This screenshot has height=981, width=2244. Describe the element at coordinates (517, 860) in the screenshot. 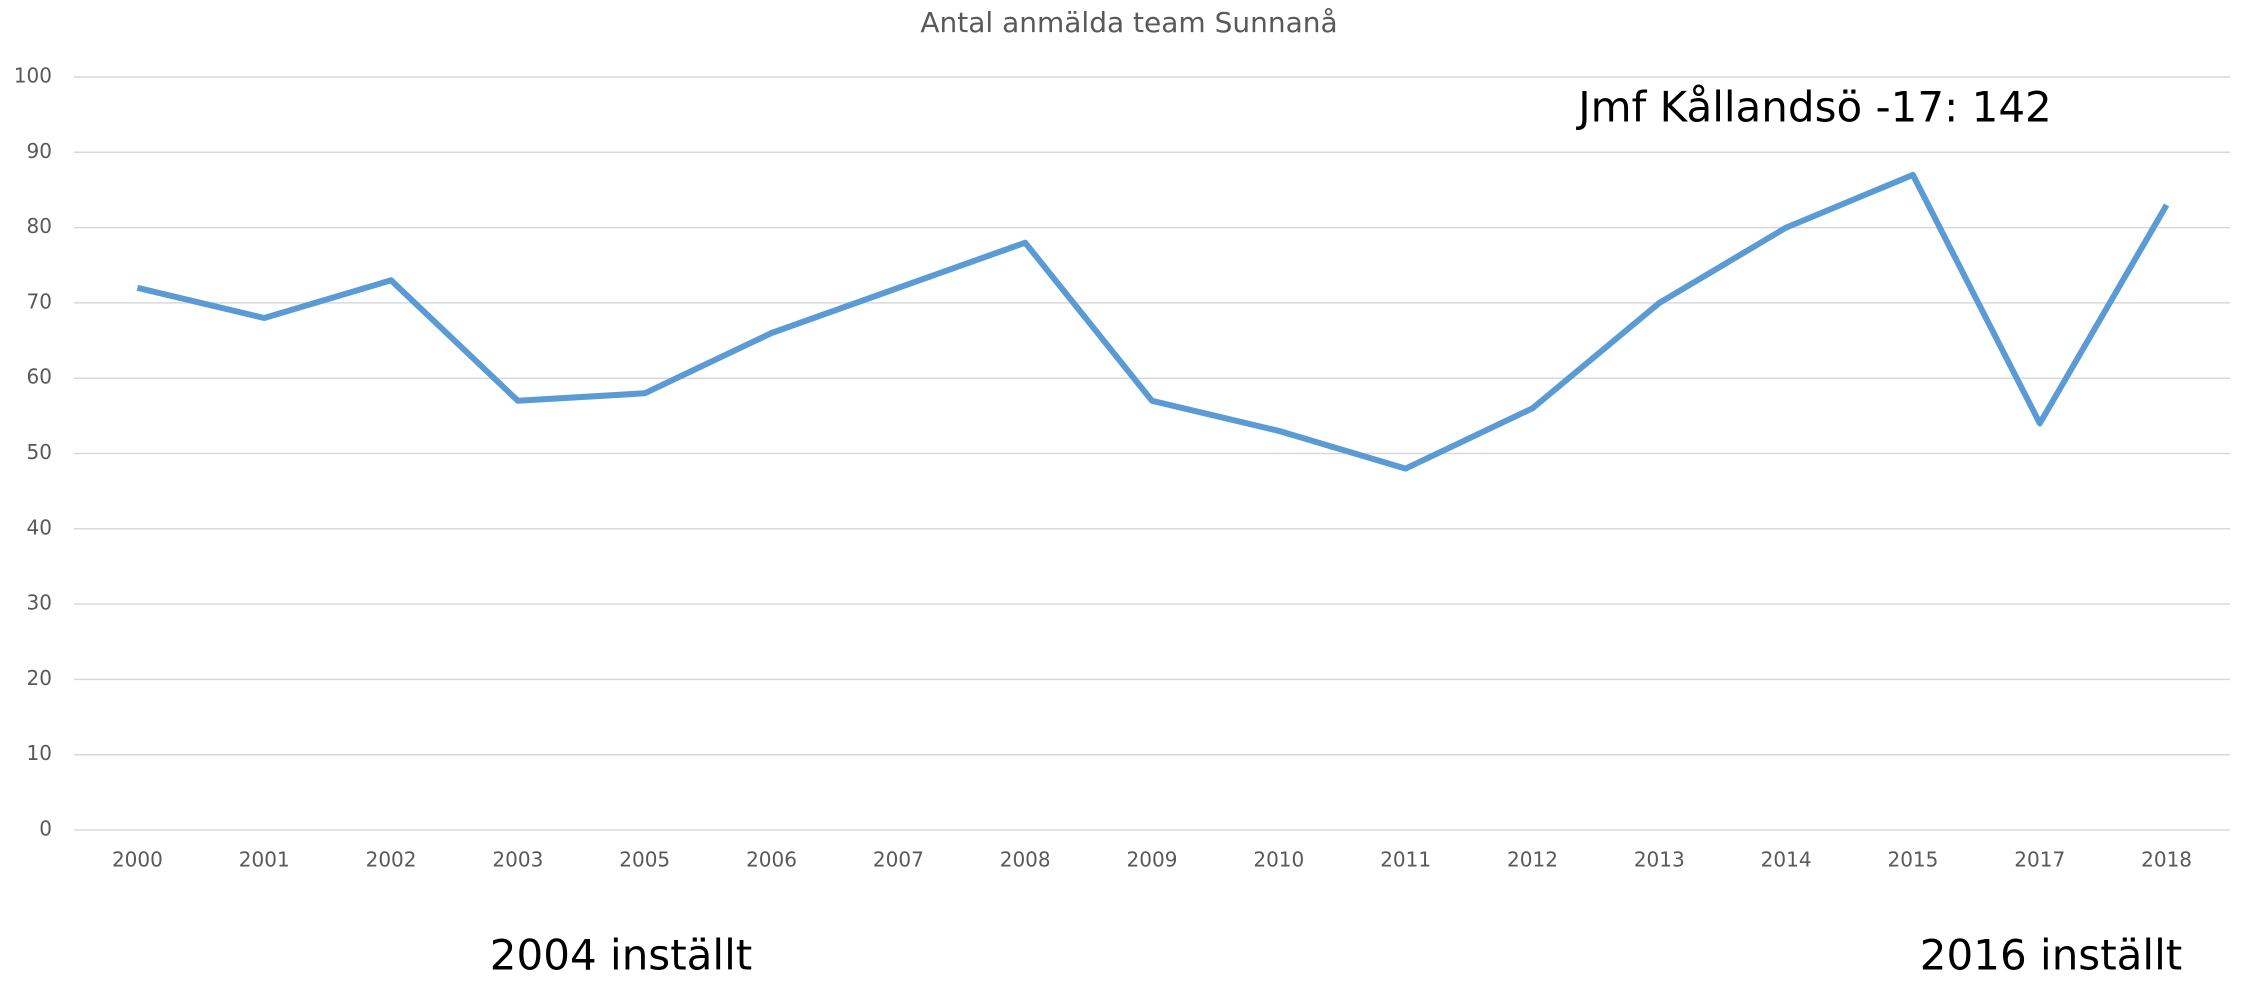

I see `x-tick-label: 2003` at that location.